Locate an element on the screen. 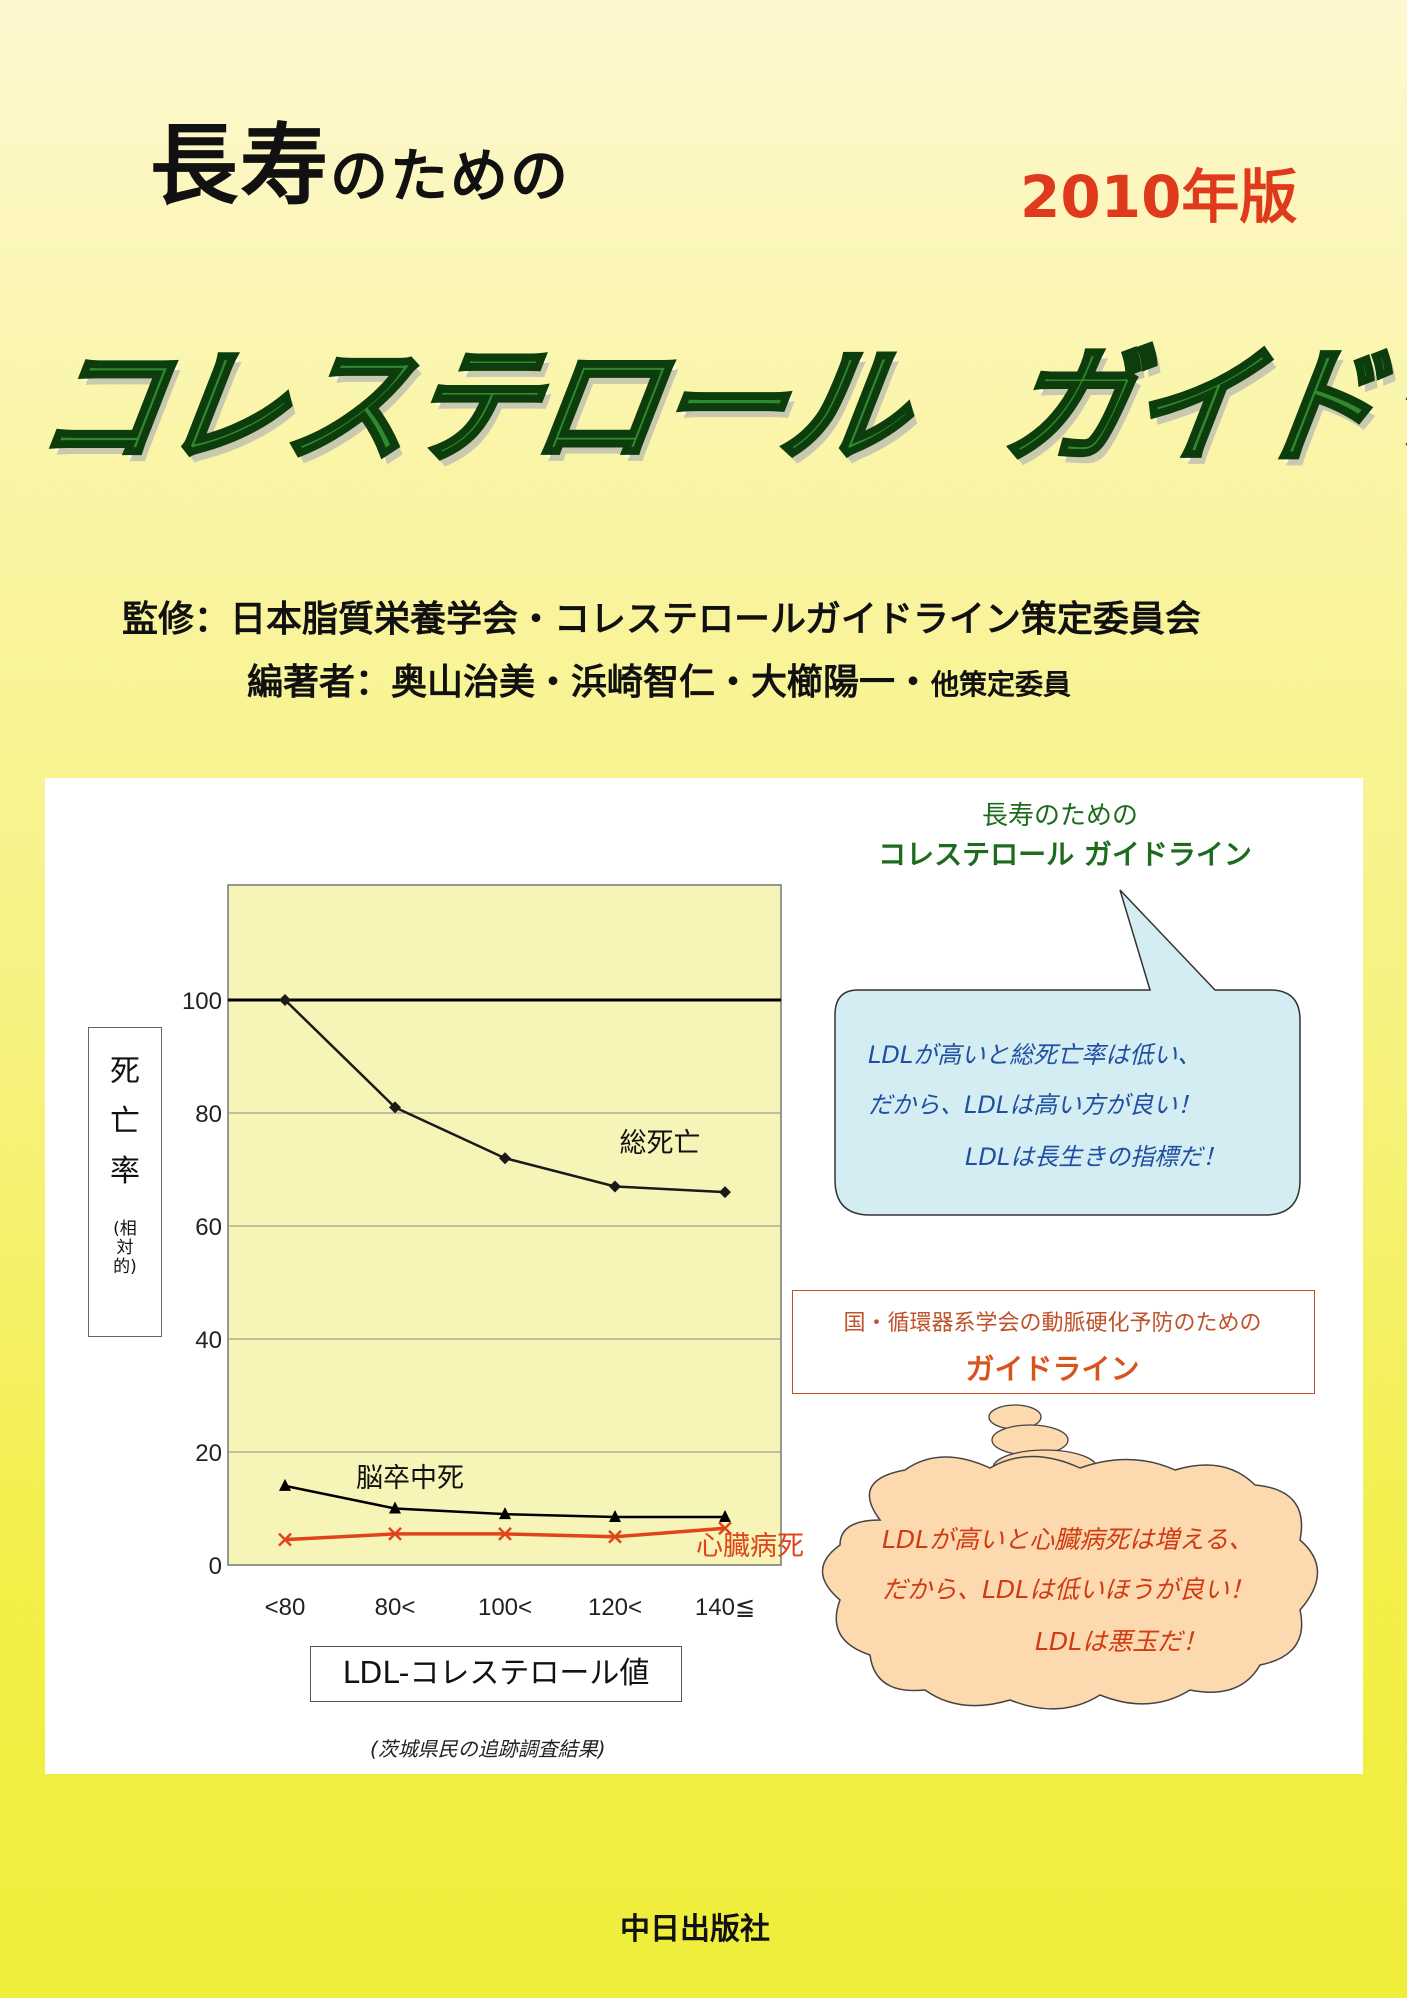 This screenshot has height=1998, width=1407. thought-bubble-line-1: LDLが高いと心臓病死は増える、 is located at coordinates (1068, 1539).